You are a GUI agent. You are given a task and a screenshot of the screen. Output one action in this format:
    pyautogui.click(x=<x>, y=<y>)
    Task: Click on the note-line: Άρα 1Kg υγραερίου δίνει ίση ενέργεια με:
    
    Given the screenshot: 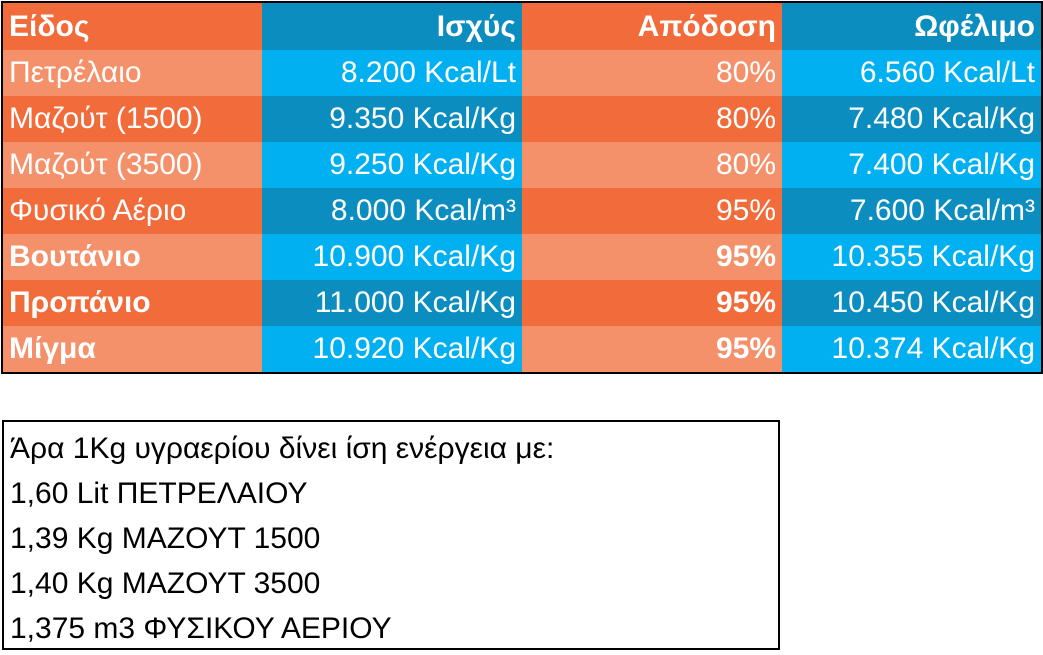 What is the action you would take?
    pyautogui.click(x=282, y=448)
    